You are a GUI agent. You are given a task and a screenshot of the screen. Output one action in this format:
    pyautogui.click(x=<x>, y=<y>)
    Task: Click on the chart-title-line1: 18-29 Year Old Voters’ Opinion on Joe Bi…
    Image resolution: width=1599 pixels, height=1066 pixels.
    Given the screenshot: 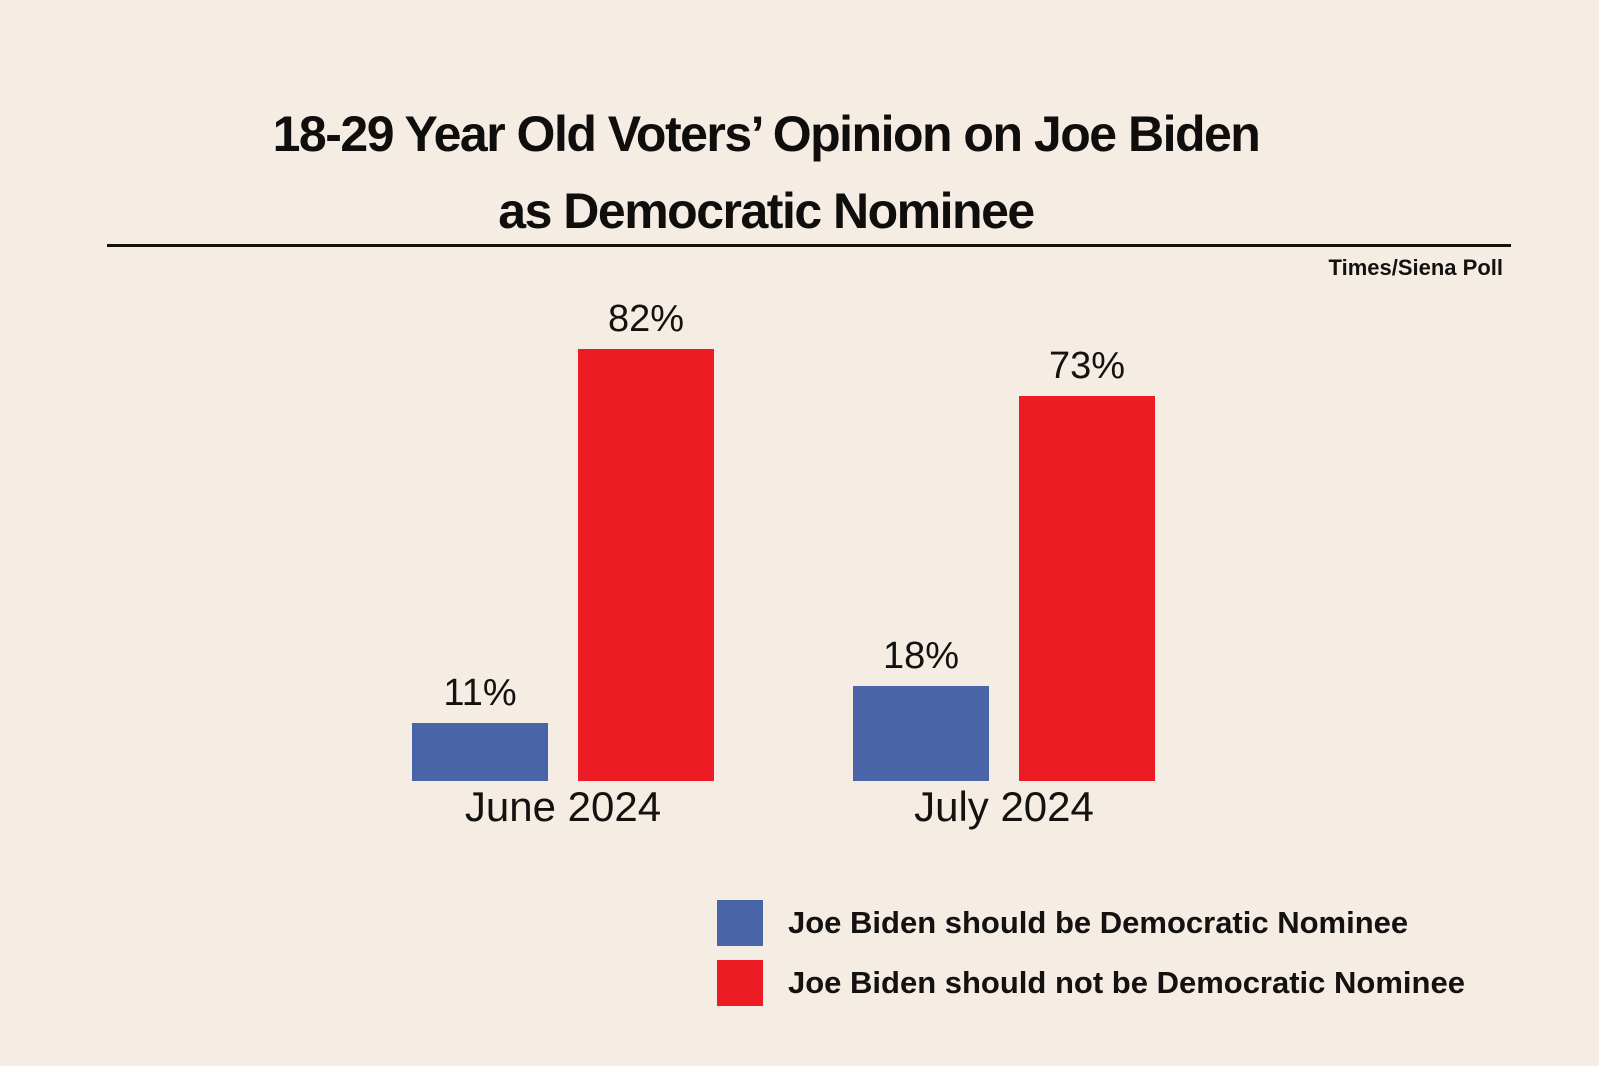 What is the action you would take?
    pyautogui.click(x=766, y=134)
    